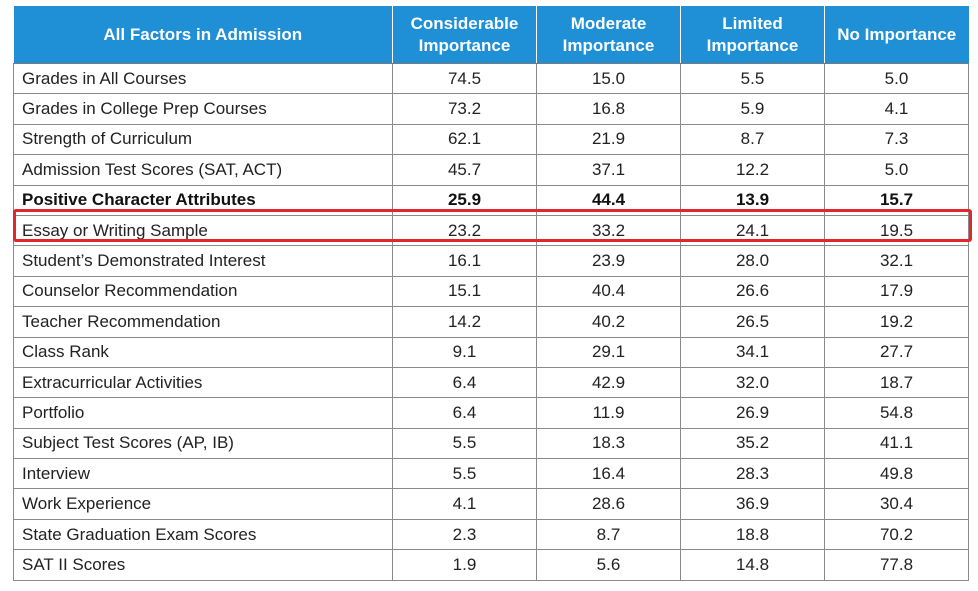  I want to click on moderate-cell: 33.2, so click(608, 230).